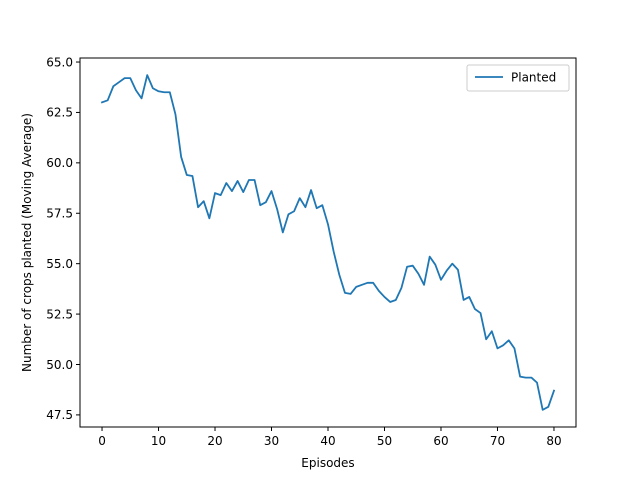  Describe the element at coordinates (59, 62) in the screenshot. I see `y-tick-label: 65.0` at that location.